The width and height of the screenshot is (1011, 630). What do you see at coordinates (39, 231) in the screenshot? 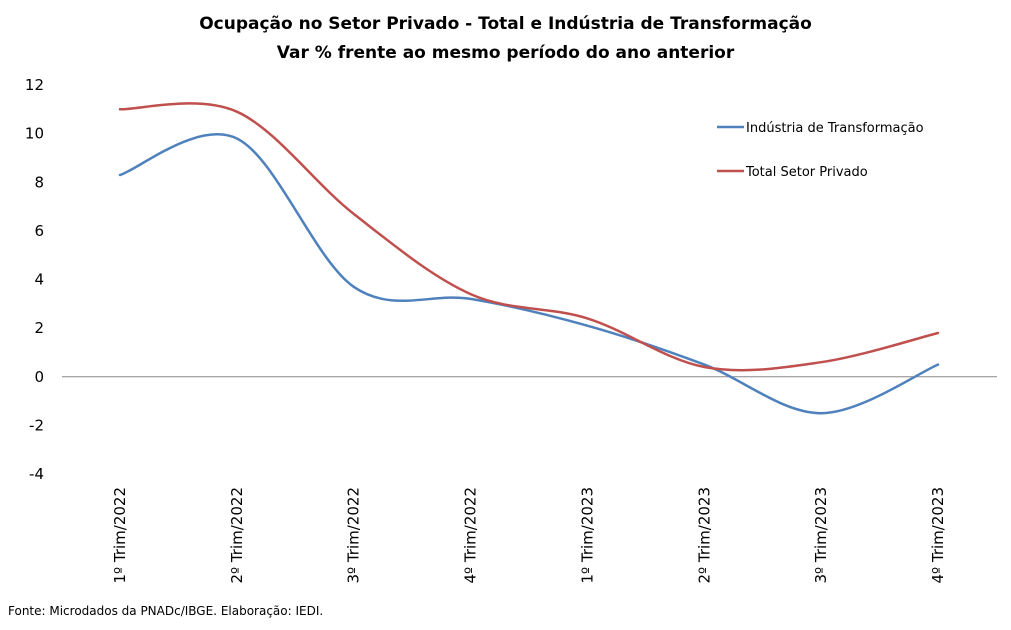
I see `y-tick-label: 6` at bounding box center [39, 231].